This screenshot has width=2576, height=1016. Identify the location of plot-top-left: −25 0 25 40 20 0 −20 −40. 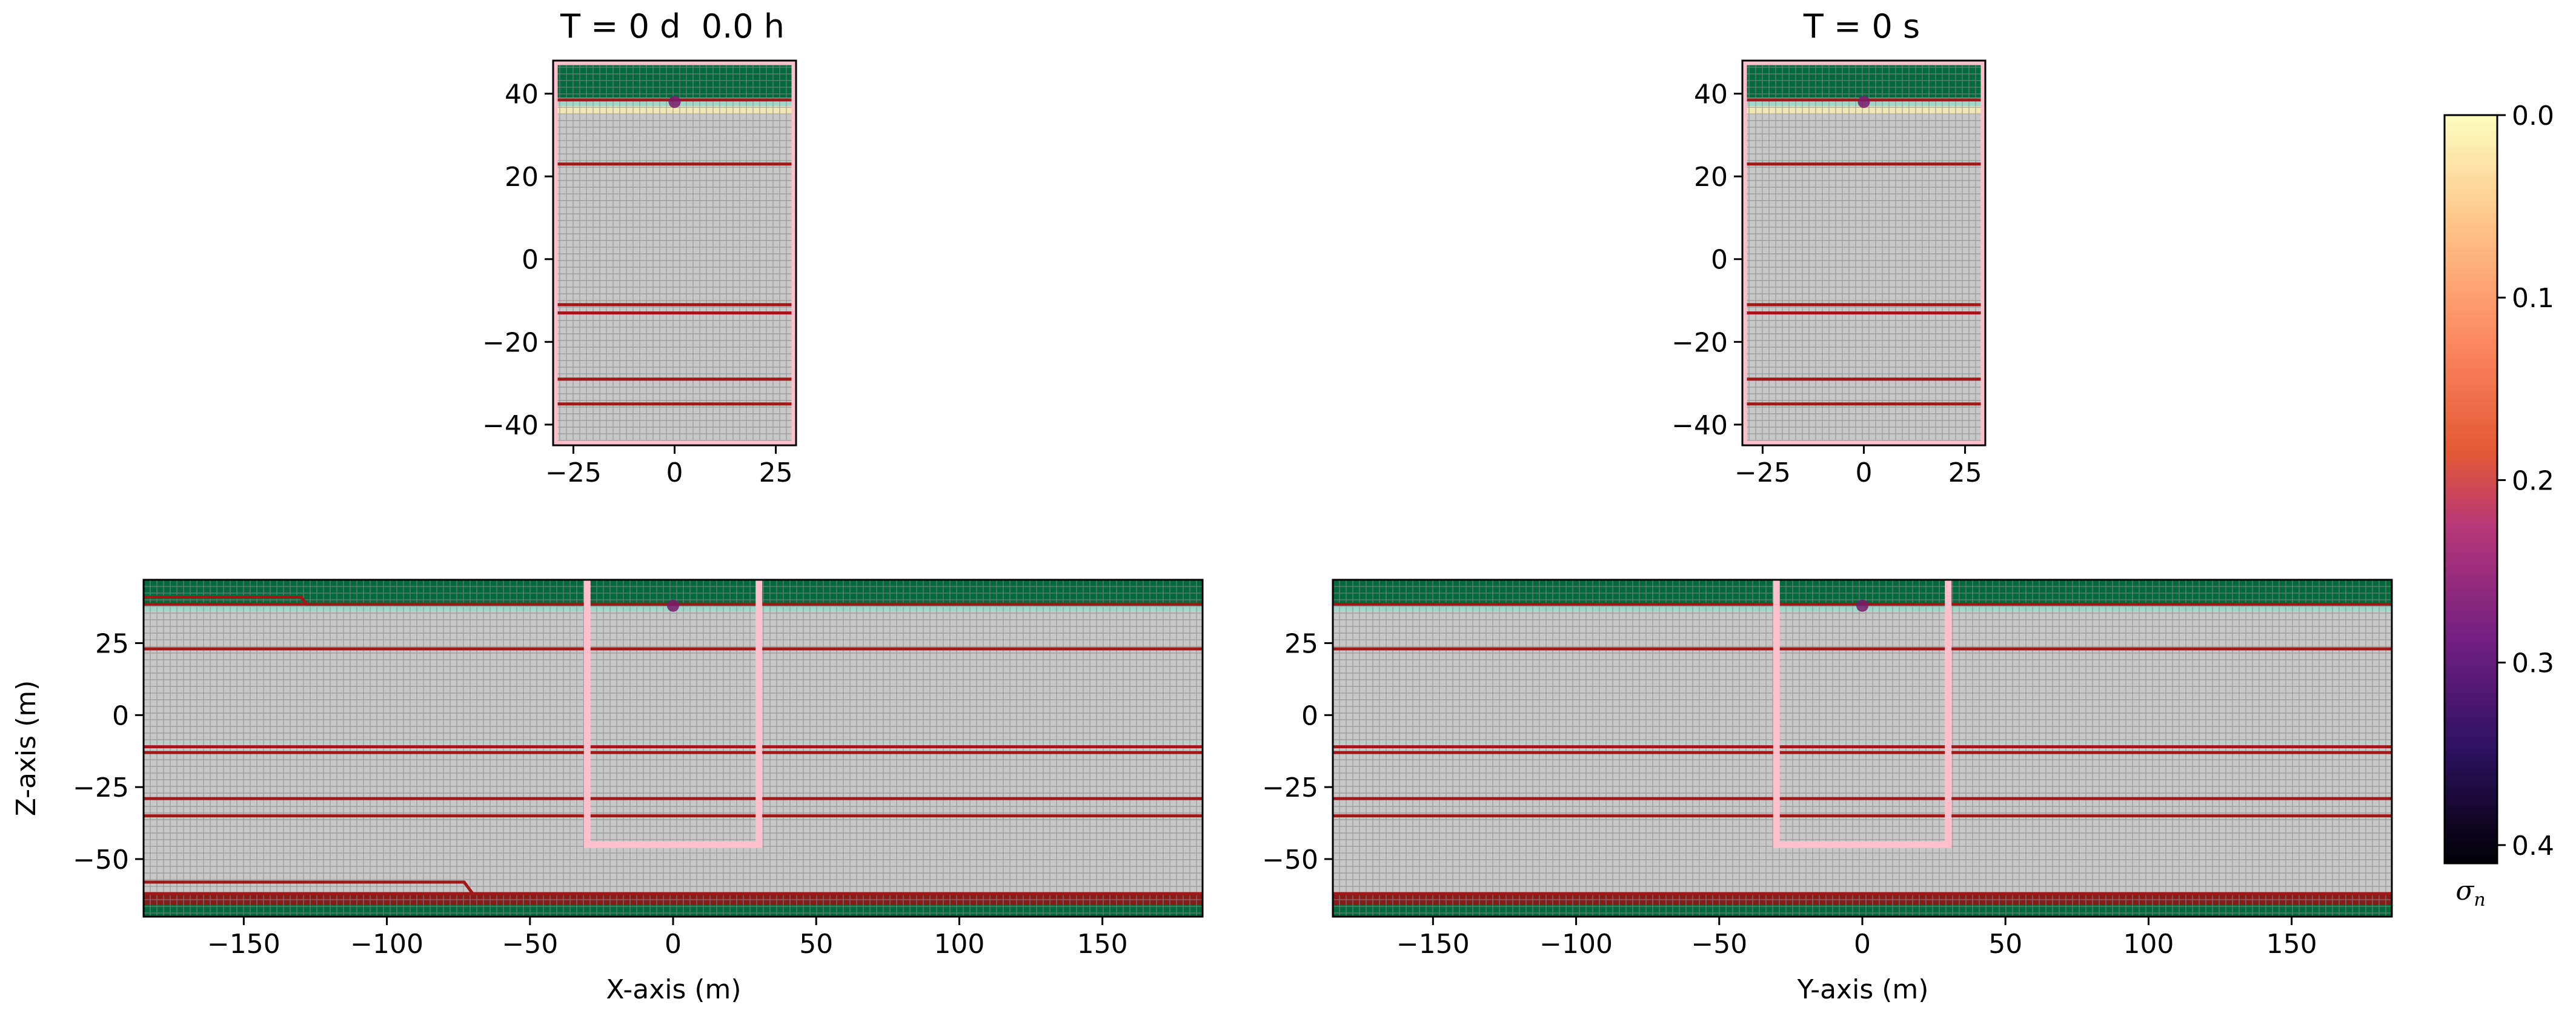
(639, 273).